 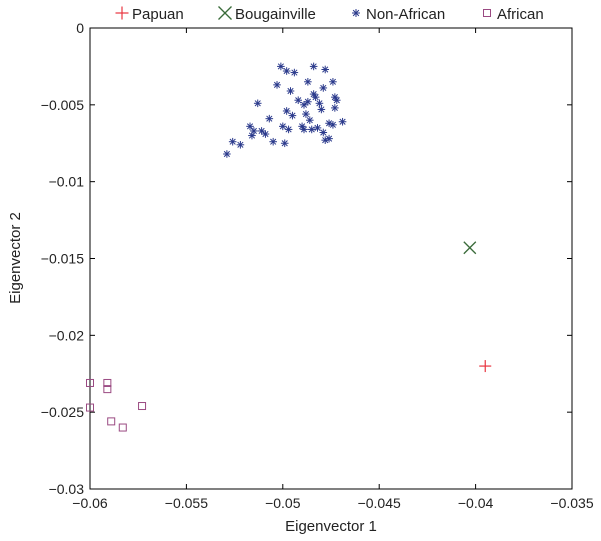 I want to click on y-tick-label: −0.03, so click(x=67, y=489).